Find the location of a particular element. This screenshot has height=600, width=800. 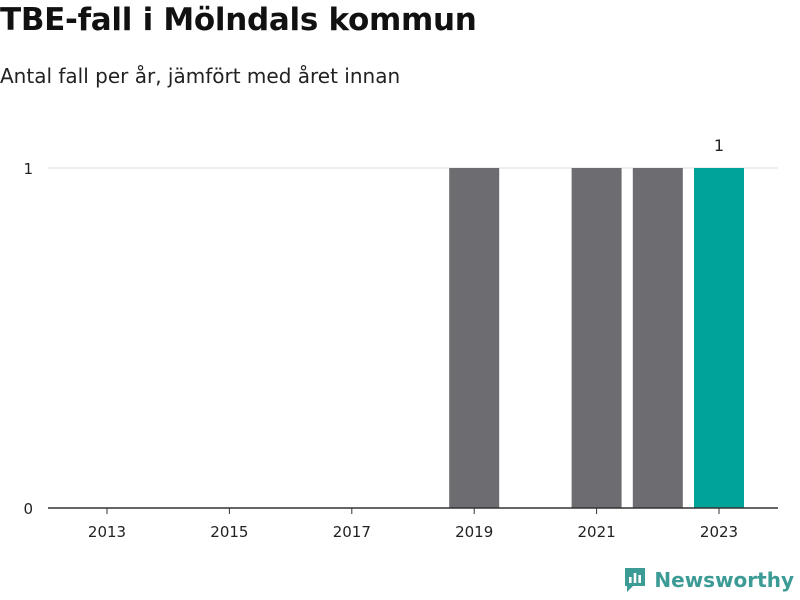

bar-2019 is located at coordinates (474, 338).